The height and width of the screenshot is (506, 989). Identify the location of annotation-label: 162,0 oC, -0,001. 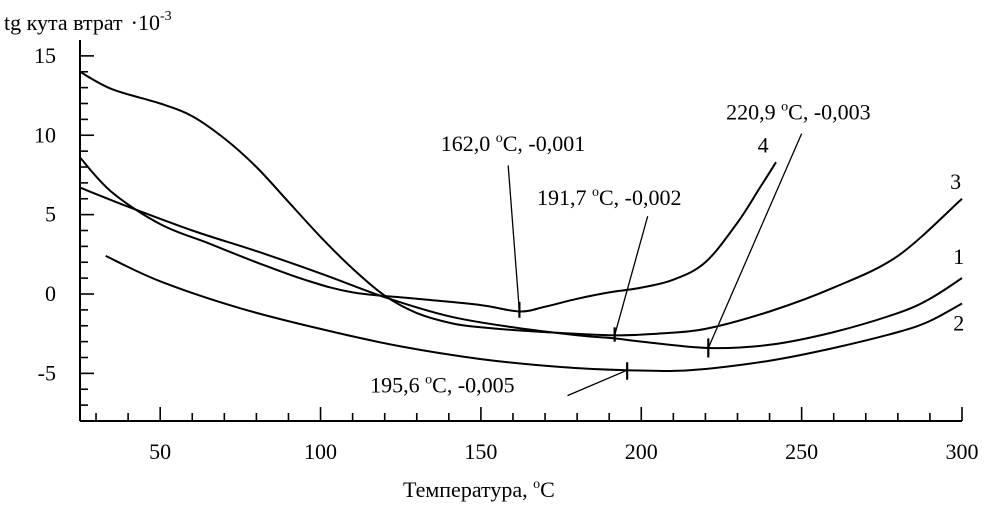
(513, 143).